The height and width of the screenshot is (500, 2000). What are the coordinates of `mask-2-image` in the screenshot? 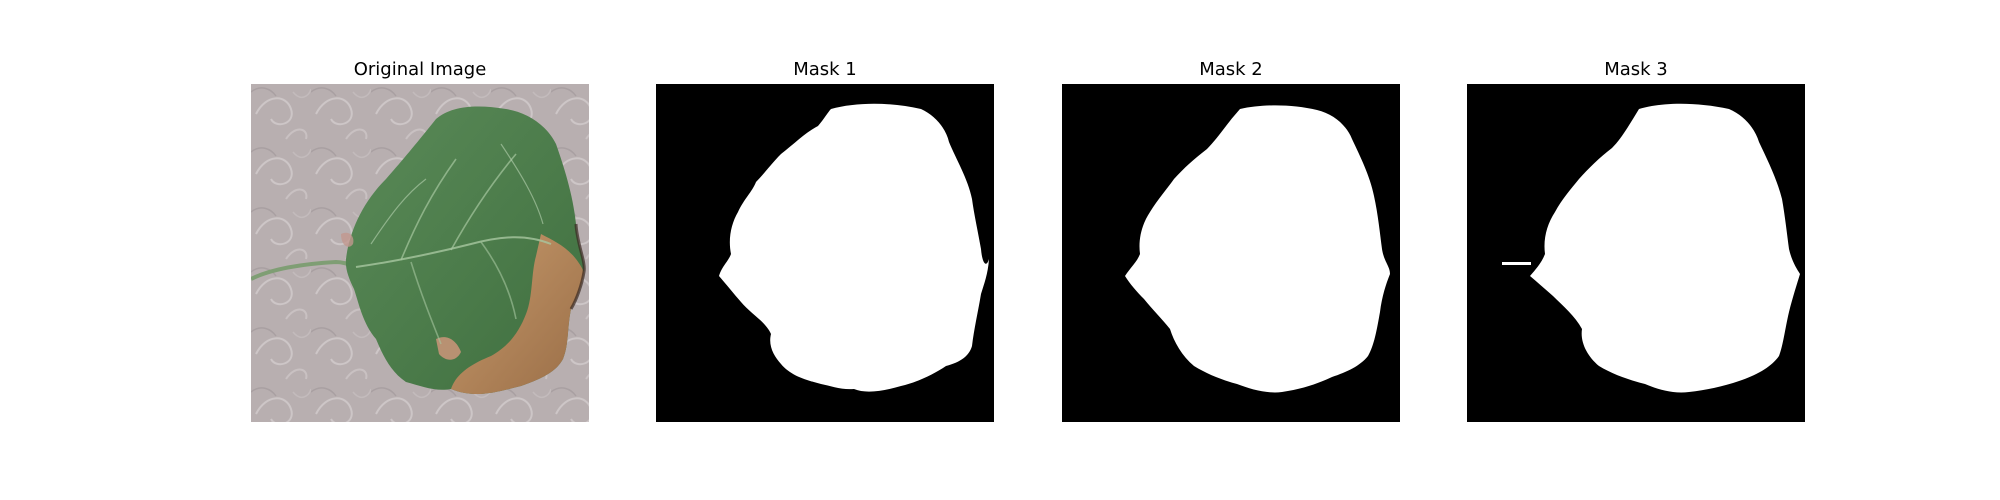 It's located at (1231, 253).